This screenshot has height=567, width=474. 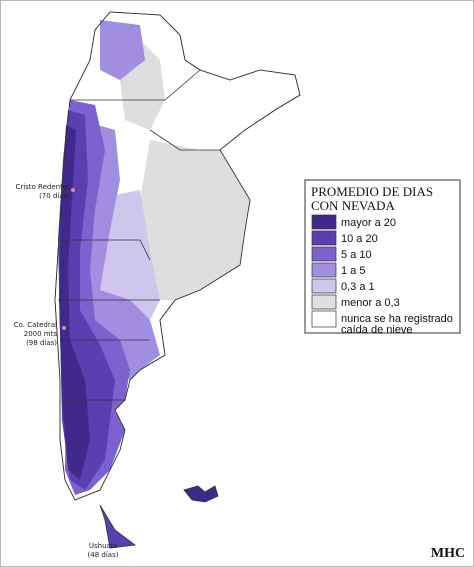 I want to click on signature: MHC, so click(x=448, y=553).